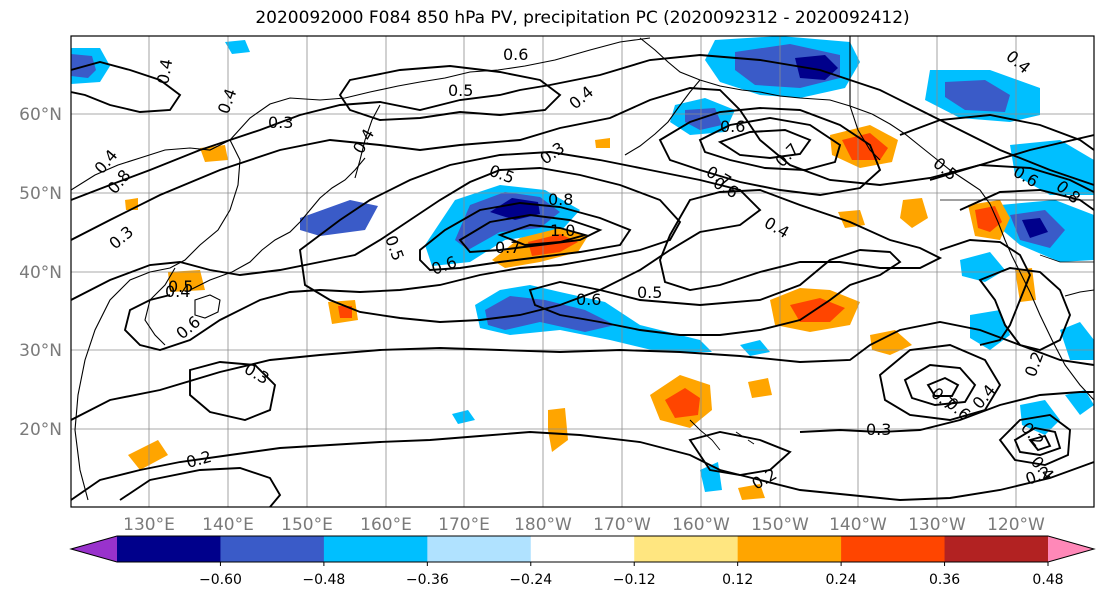  What do you see at coordinates (737, 580) in the screenshot?
I see `colorbar-tick-label: 0.12` at bounding box center [737, 580].